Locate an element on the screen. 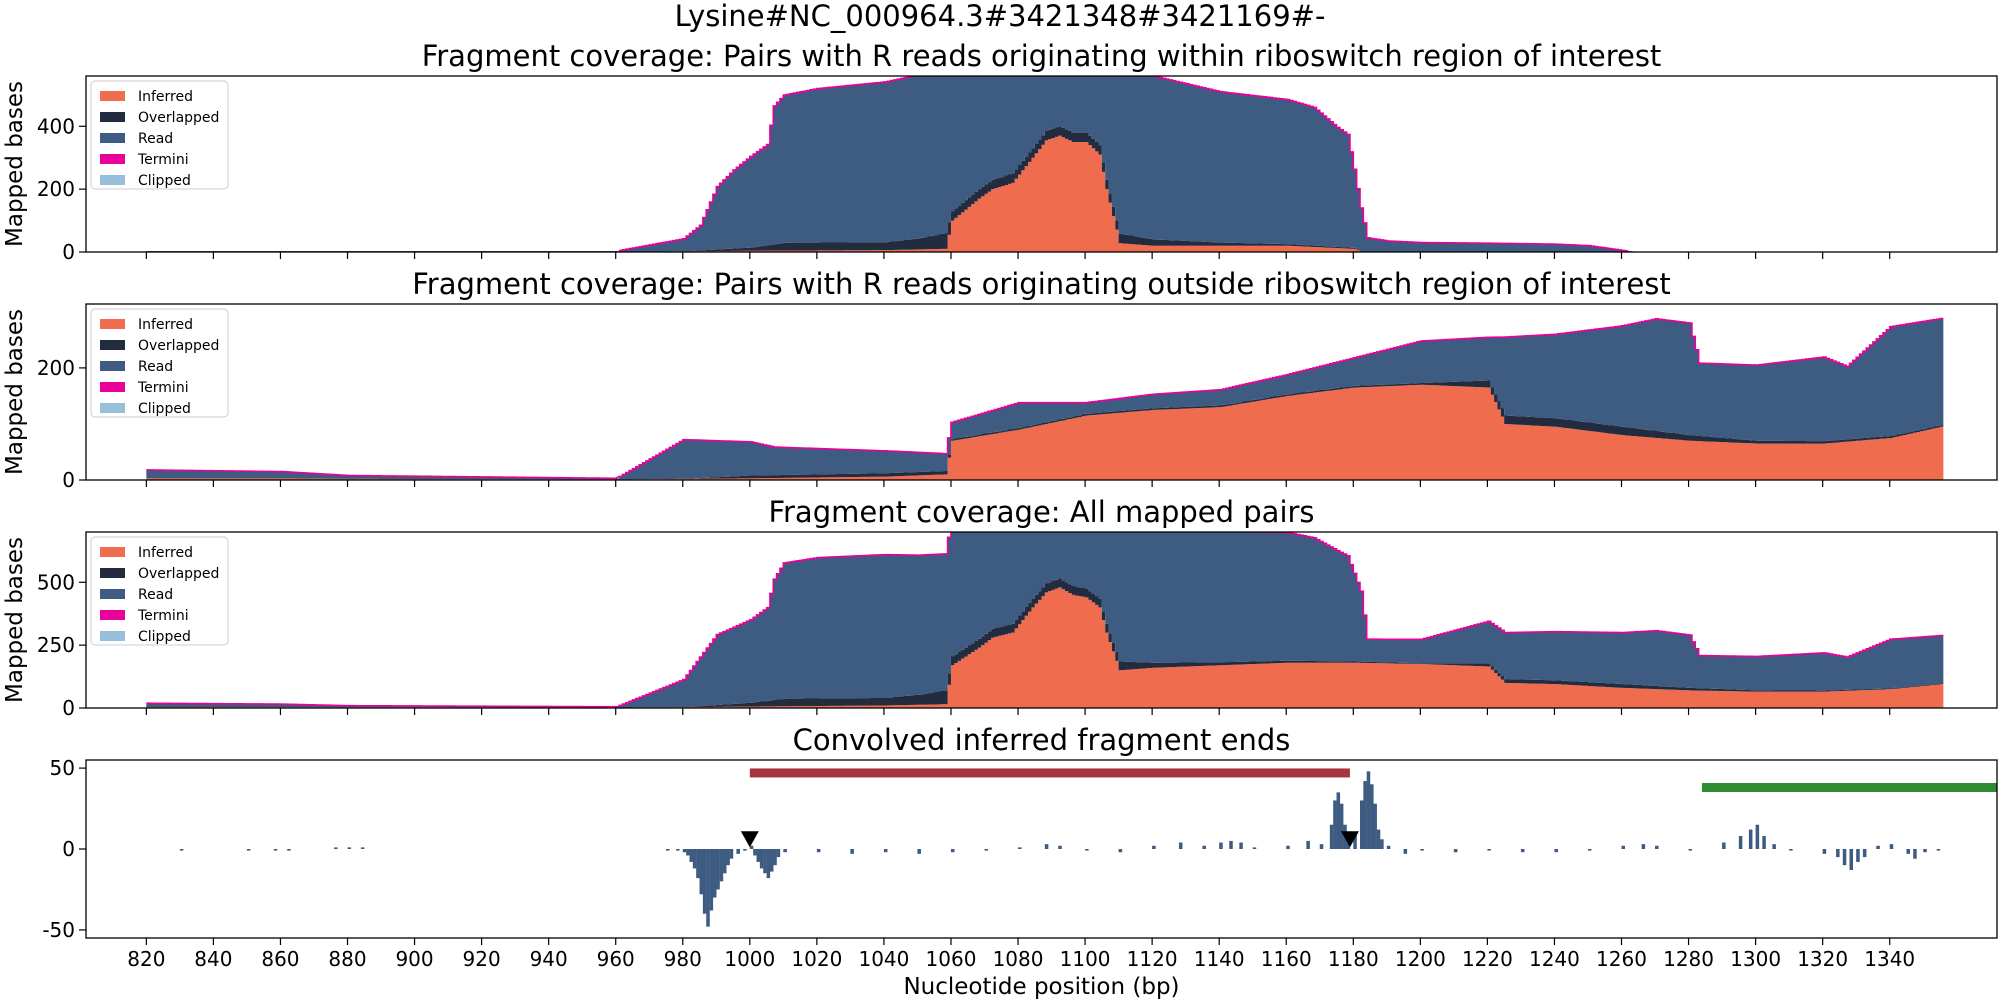 This screenshot has width=2000, height=1000. x-tick-label: 1100 is located at coordinates (1085, 959).